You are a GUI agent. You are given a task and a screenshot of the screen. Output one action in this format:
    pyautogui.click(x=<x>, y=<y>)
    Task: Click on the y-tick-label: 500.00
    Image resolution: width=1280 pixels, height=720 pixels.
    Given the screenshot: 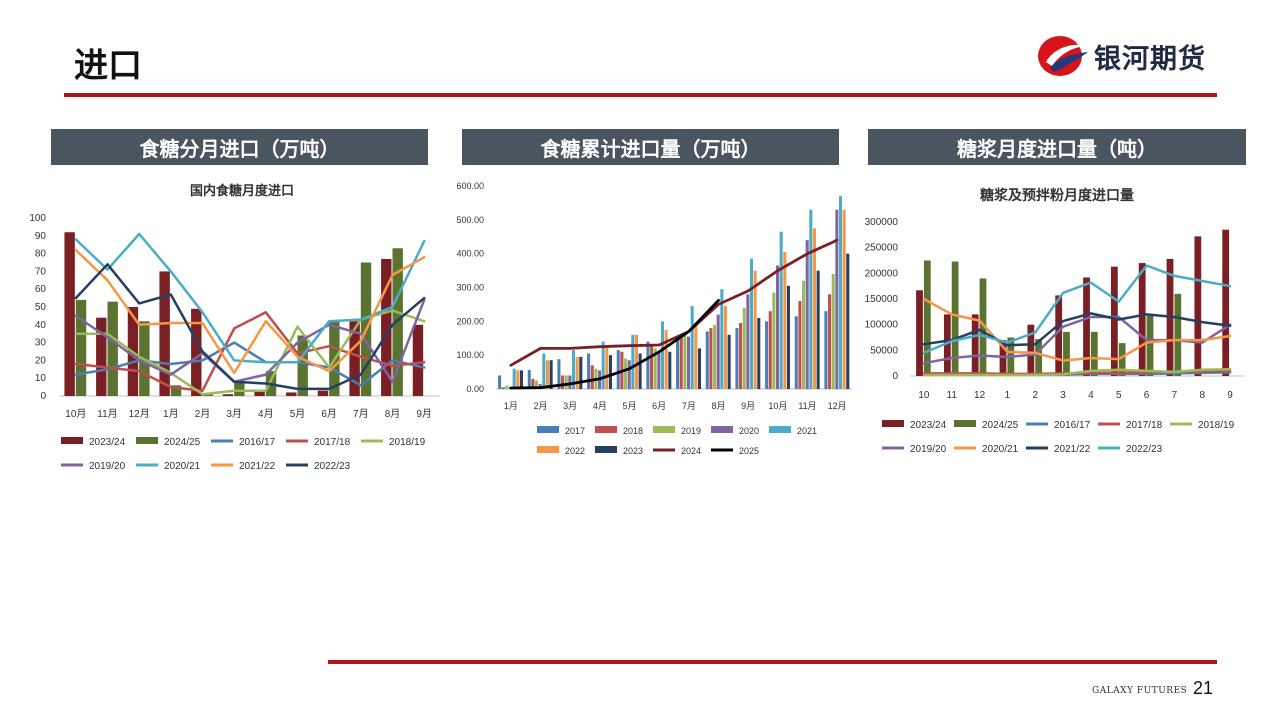 What is the action you would take?
    pyautogui.click(x=470, y=220)
    